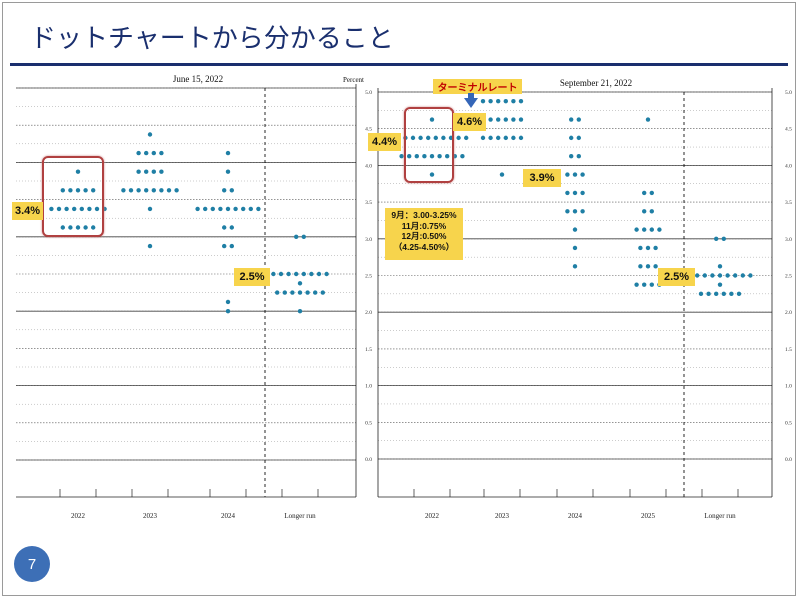 This screenshot has width=800, height=600. What do you see at coordinates (788, 277) in the screenshot?
I see `y-tick-label-right: 2.5` at bounding box center [788, 277].